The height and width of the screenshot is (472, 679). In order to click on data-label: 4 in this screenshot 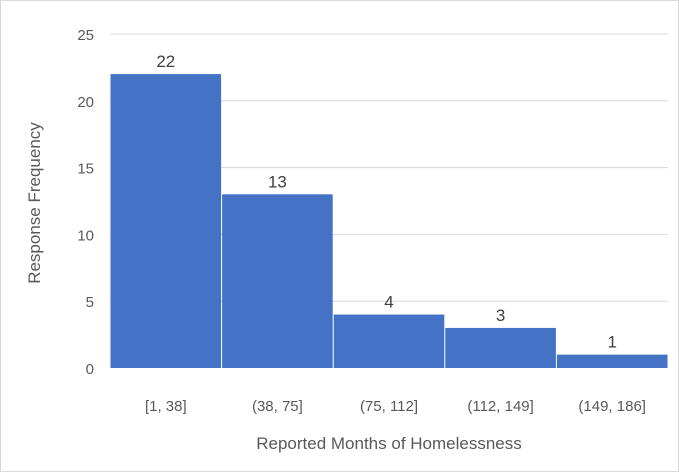, I will do `click(388, 302)`.